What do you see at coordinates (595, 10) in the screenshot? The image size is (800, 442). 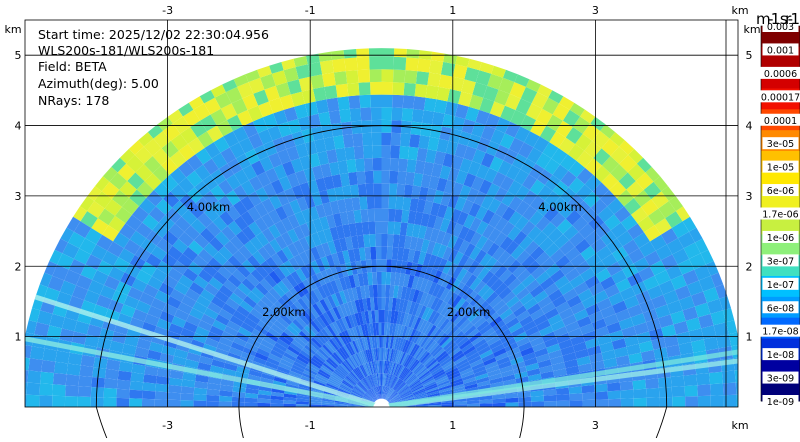 I see `x-tick-label-top: 3` at bounding box center [595, 10].